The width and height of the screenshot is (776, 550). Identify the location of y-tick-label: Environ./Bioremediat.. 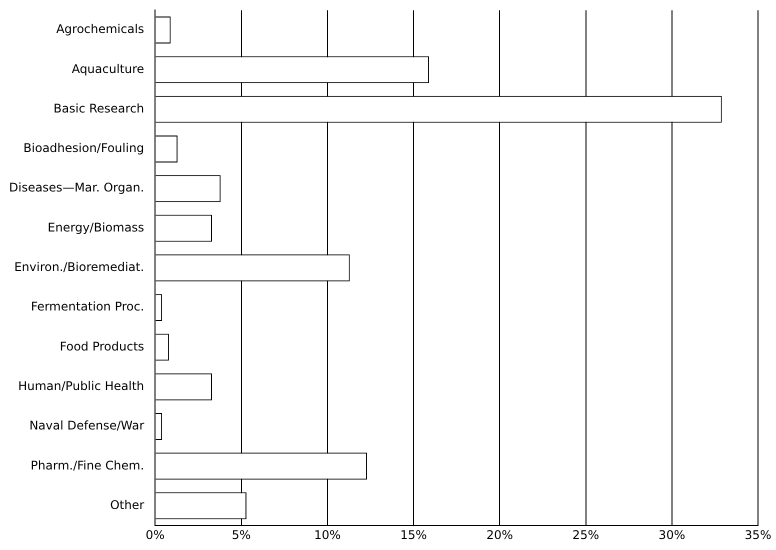
(79, 267).